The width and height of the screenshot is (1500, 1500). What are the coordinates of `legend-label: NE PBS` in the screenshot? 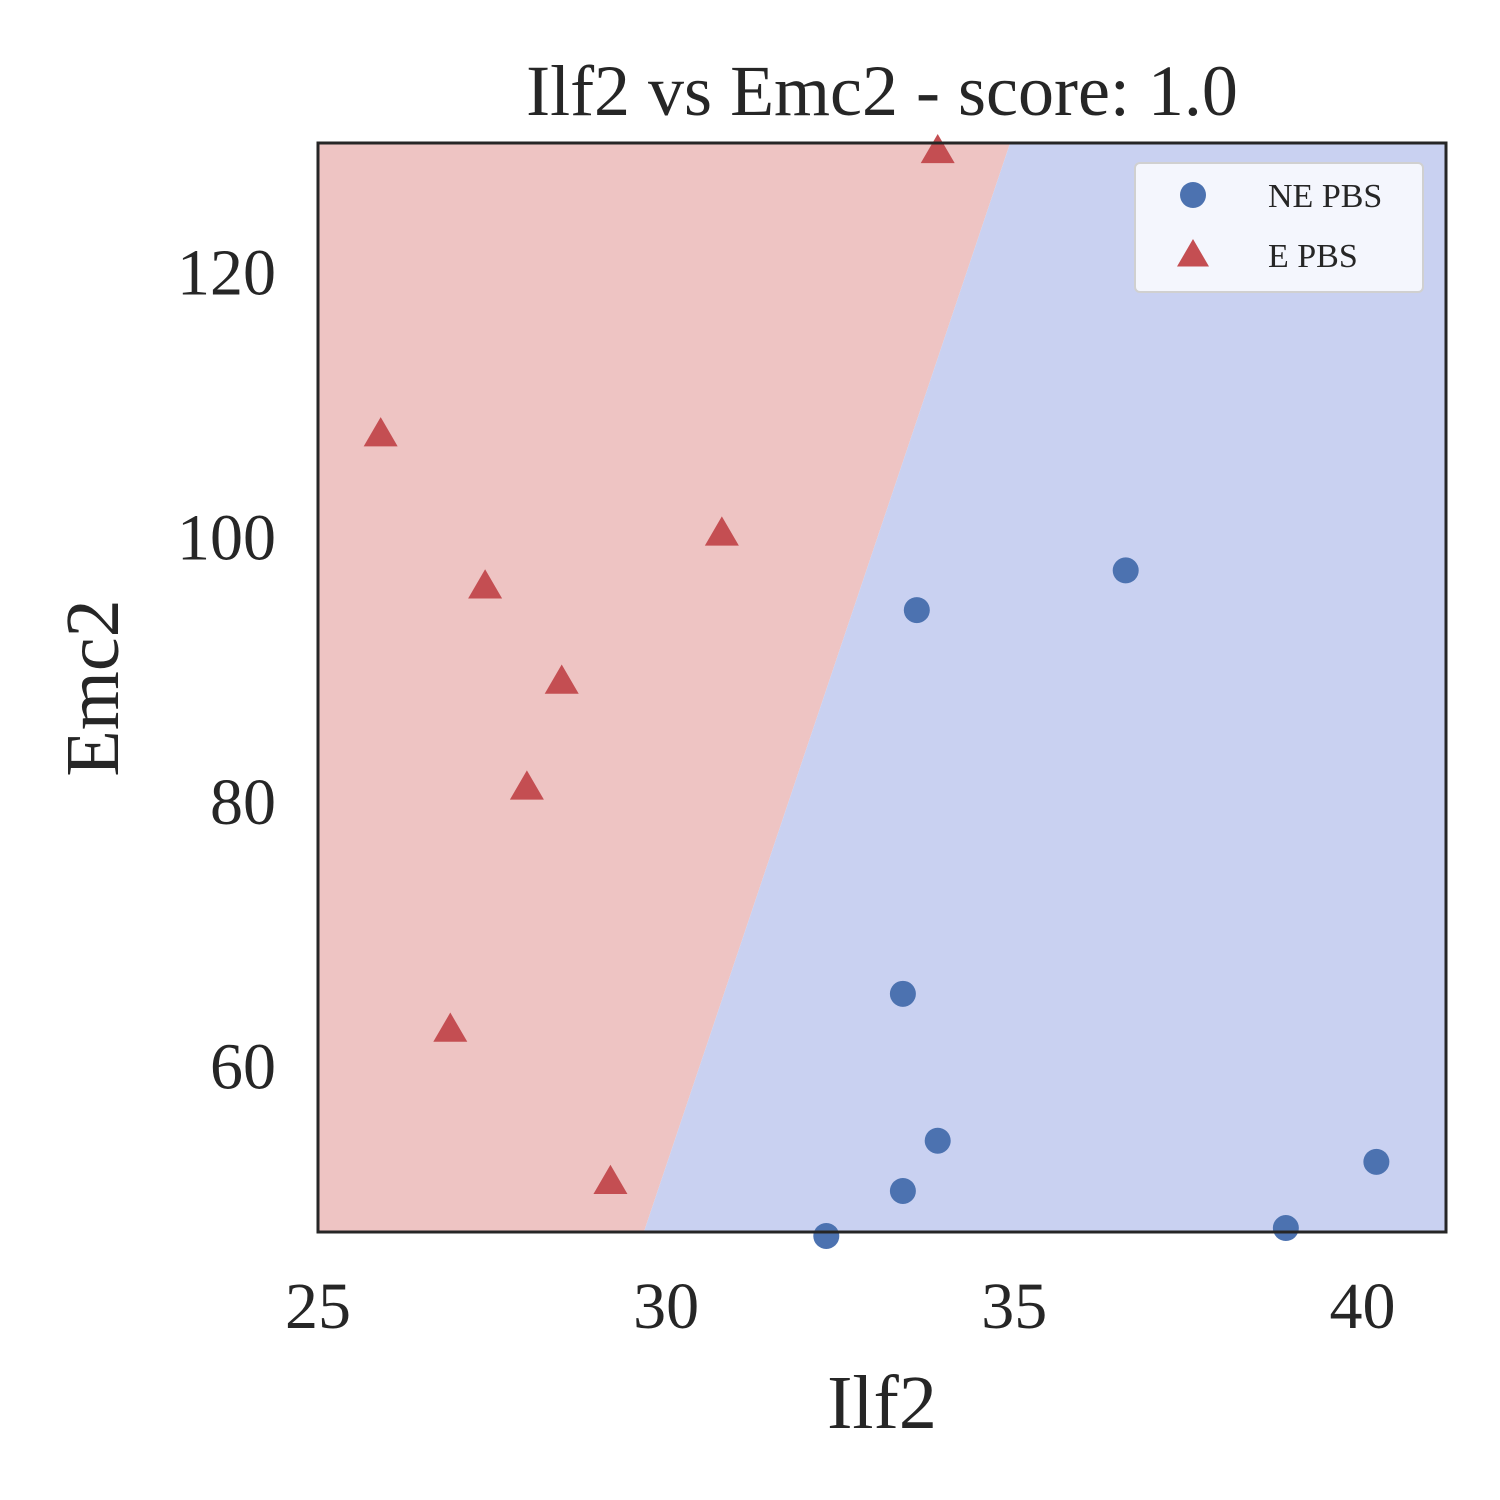 It's located at (1325, 196).